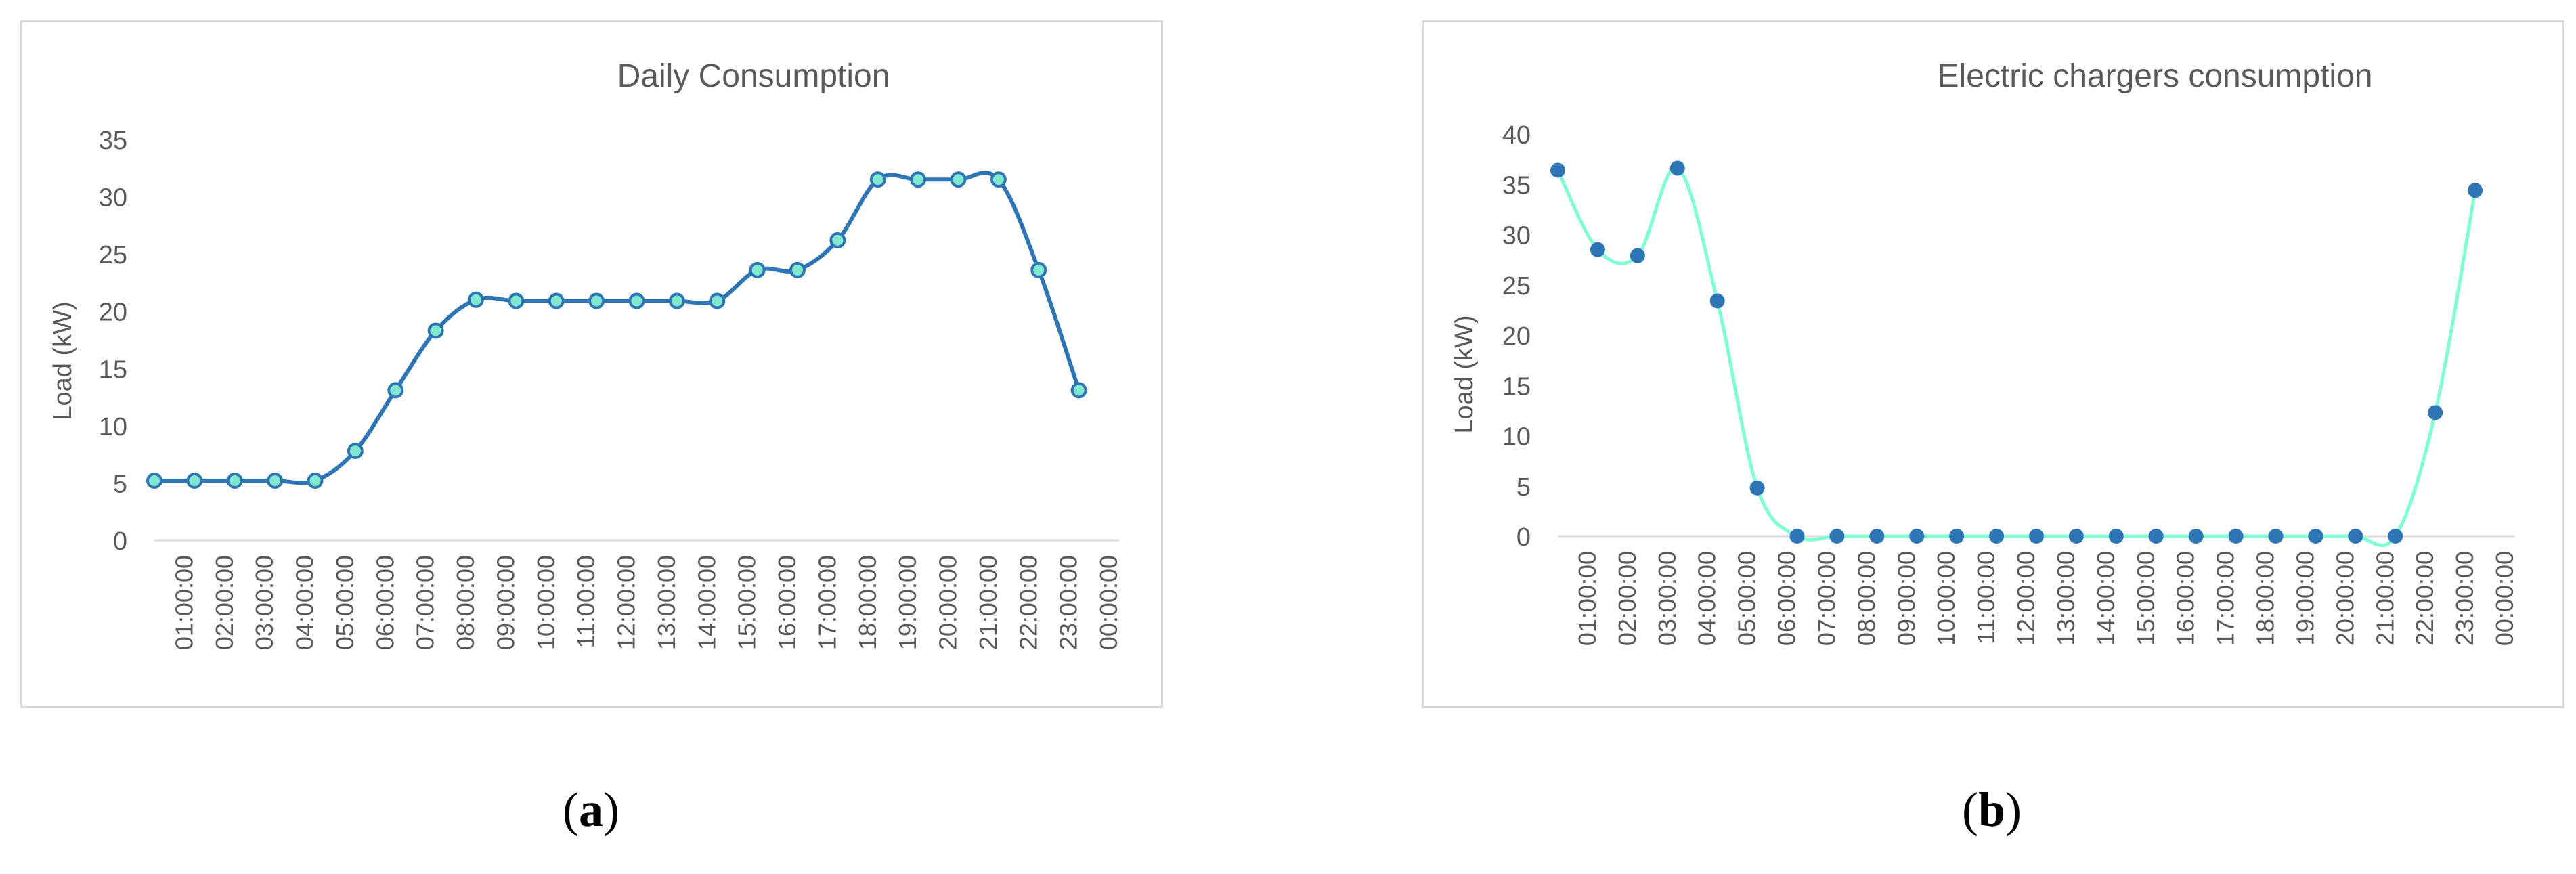 The height and width of the screenshot is (874, 2576). What do you see at coordinates (224, 602) in the screenshot?
I see `x-tick-label: 02:00:00` at bounding box center [224, 602].